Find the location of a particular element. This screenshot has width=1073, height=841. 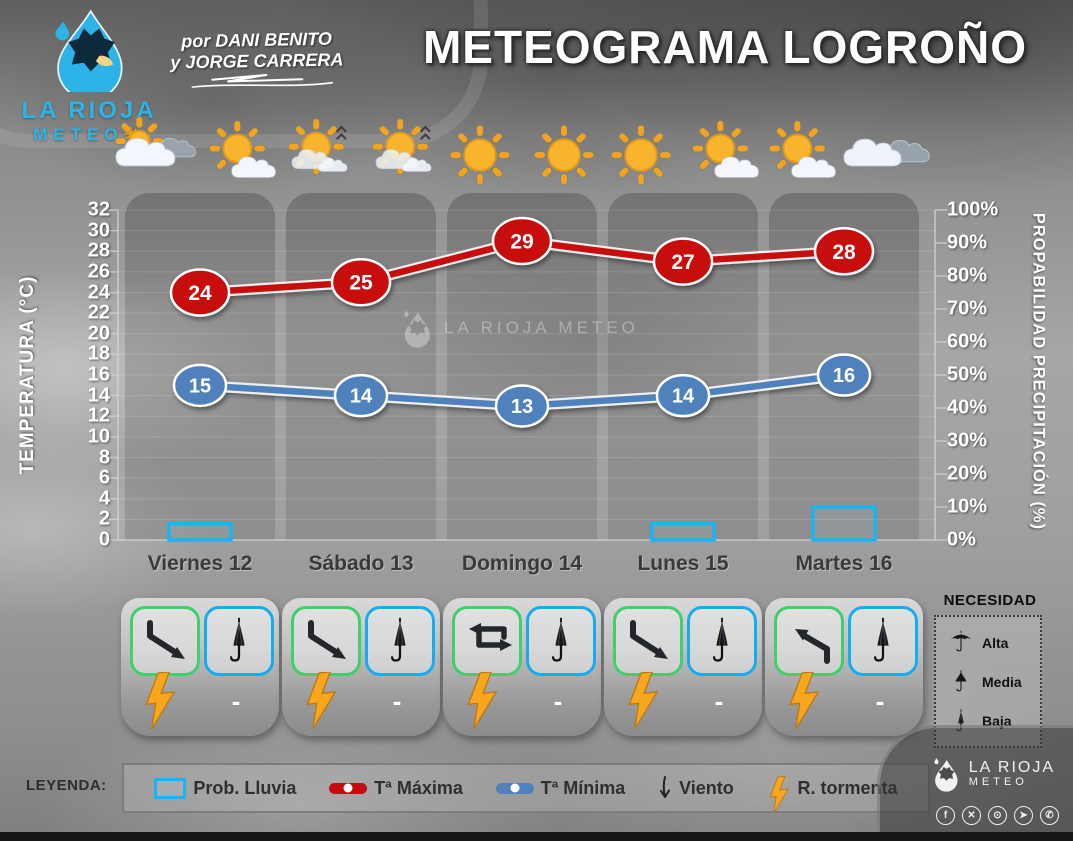

page-title: METEOGRAMA LOGROÑO is located at coordinates (725, 47).